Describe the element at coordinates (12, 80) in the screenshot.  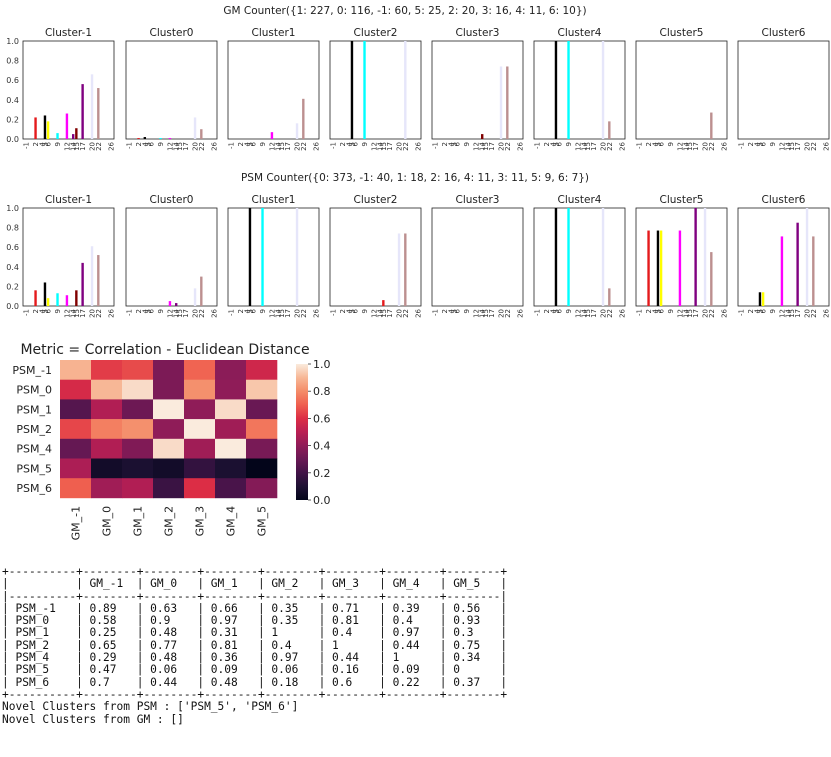
I see `y-tick-label: 0.6` at that location.